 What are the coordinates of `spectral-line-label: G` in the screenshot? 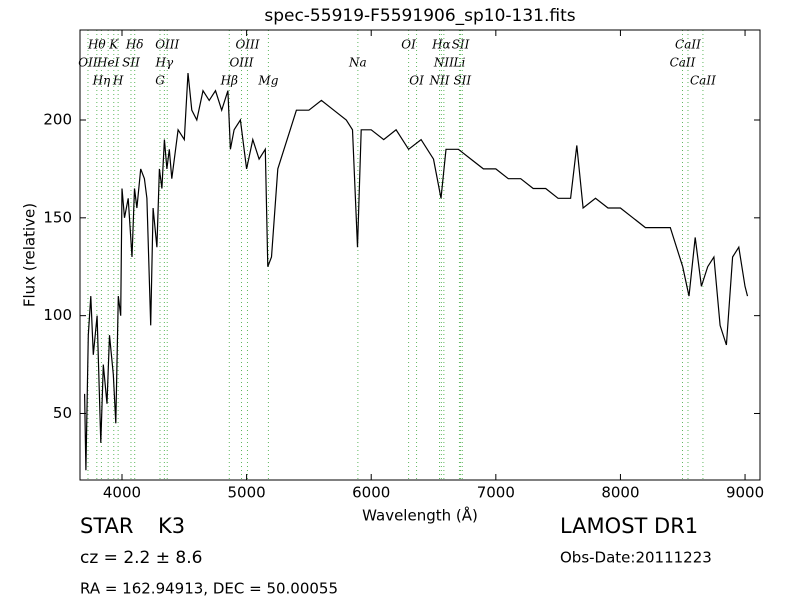 It's located at (160, 81).